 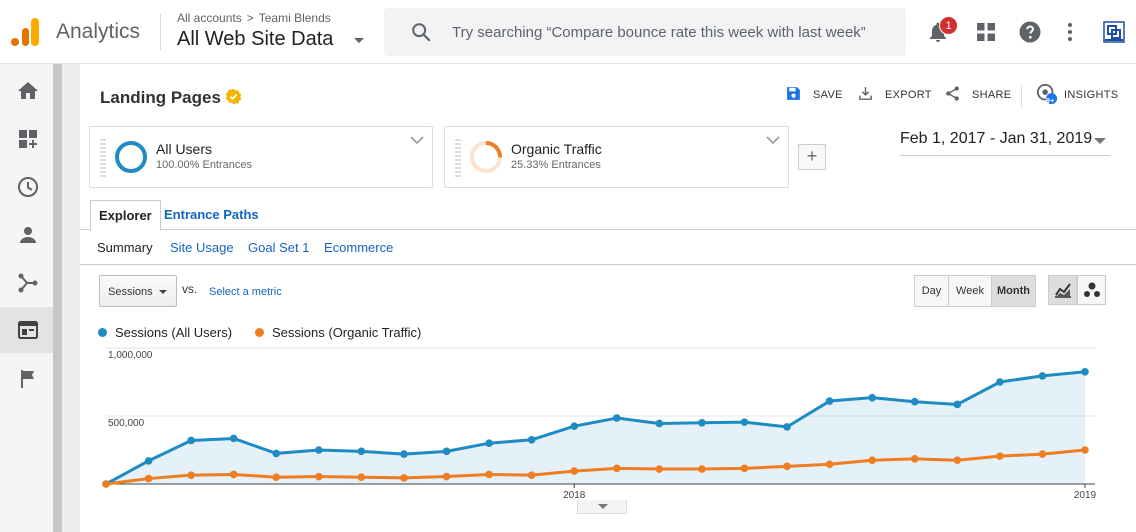 I want to click on line-chart-toggle, so click(x=1062, y=290).